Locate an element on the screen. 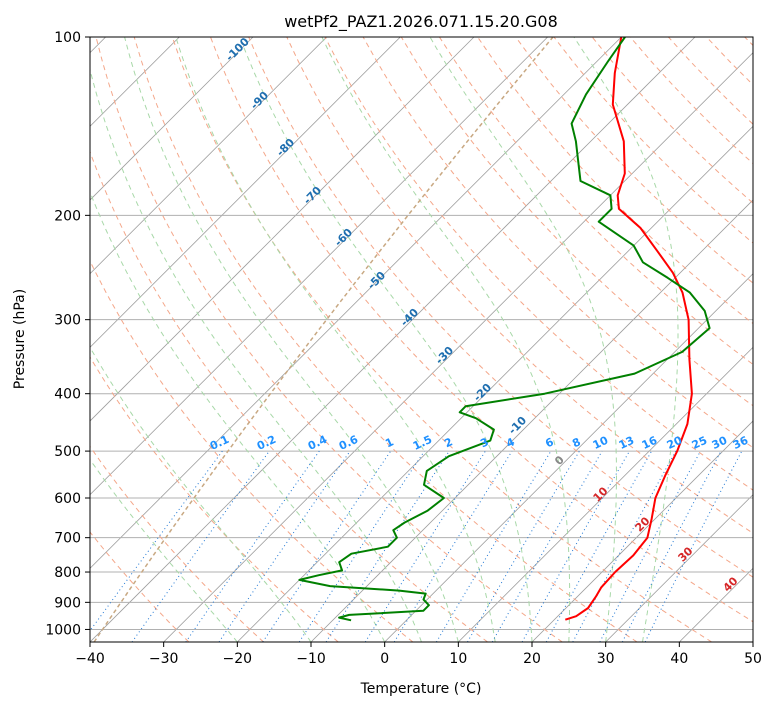 Image resolution: width=775 pixels, height=708 pixels. y-axis: 1000 900 800 700 600 500 400 300 200 100 is located at coordinates (67, 334).